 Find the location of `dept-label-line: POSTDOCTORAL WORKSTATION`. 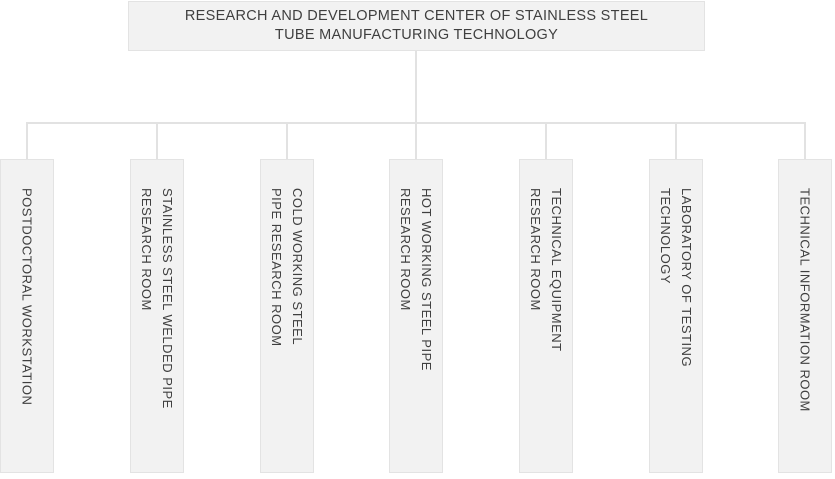

dept-label-line: POSTDOCTORAL WORKSTATION is located at coordinates (27, 297).